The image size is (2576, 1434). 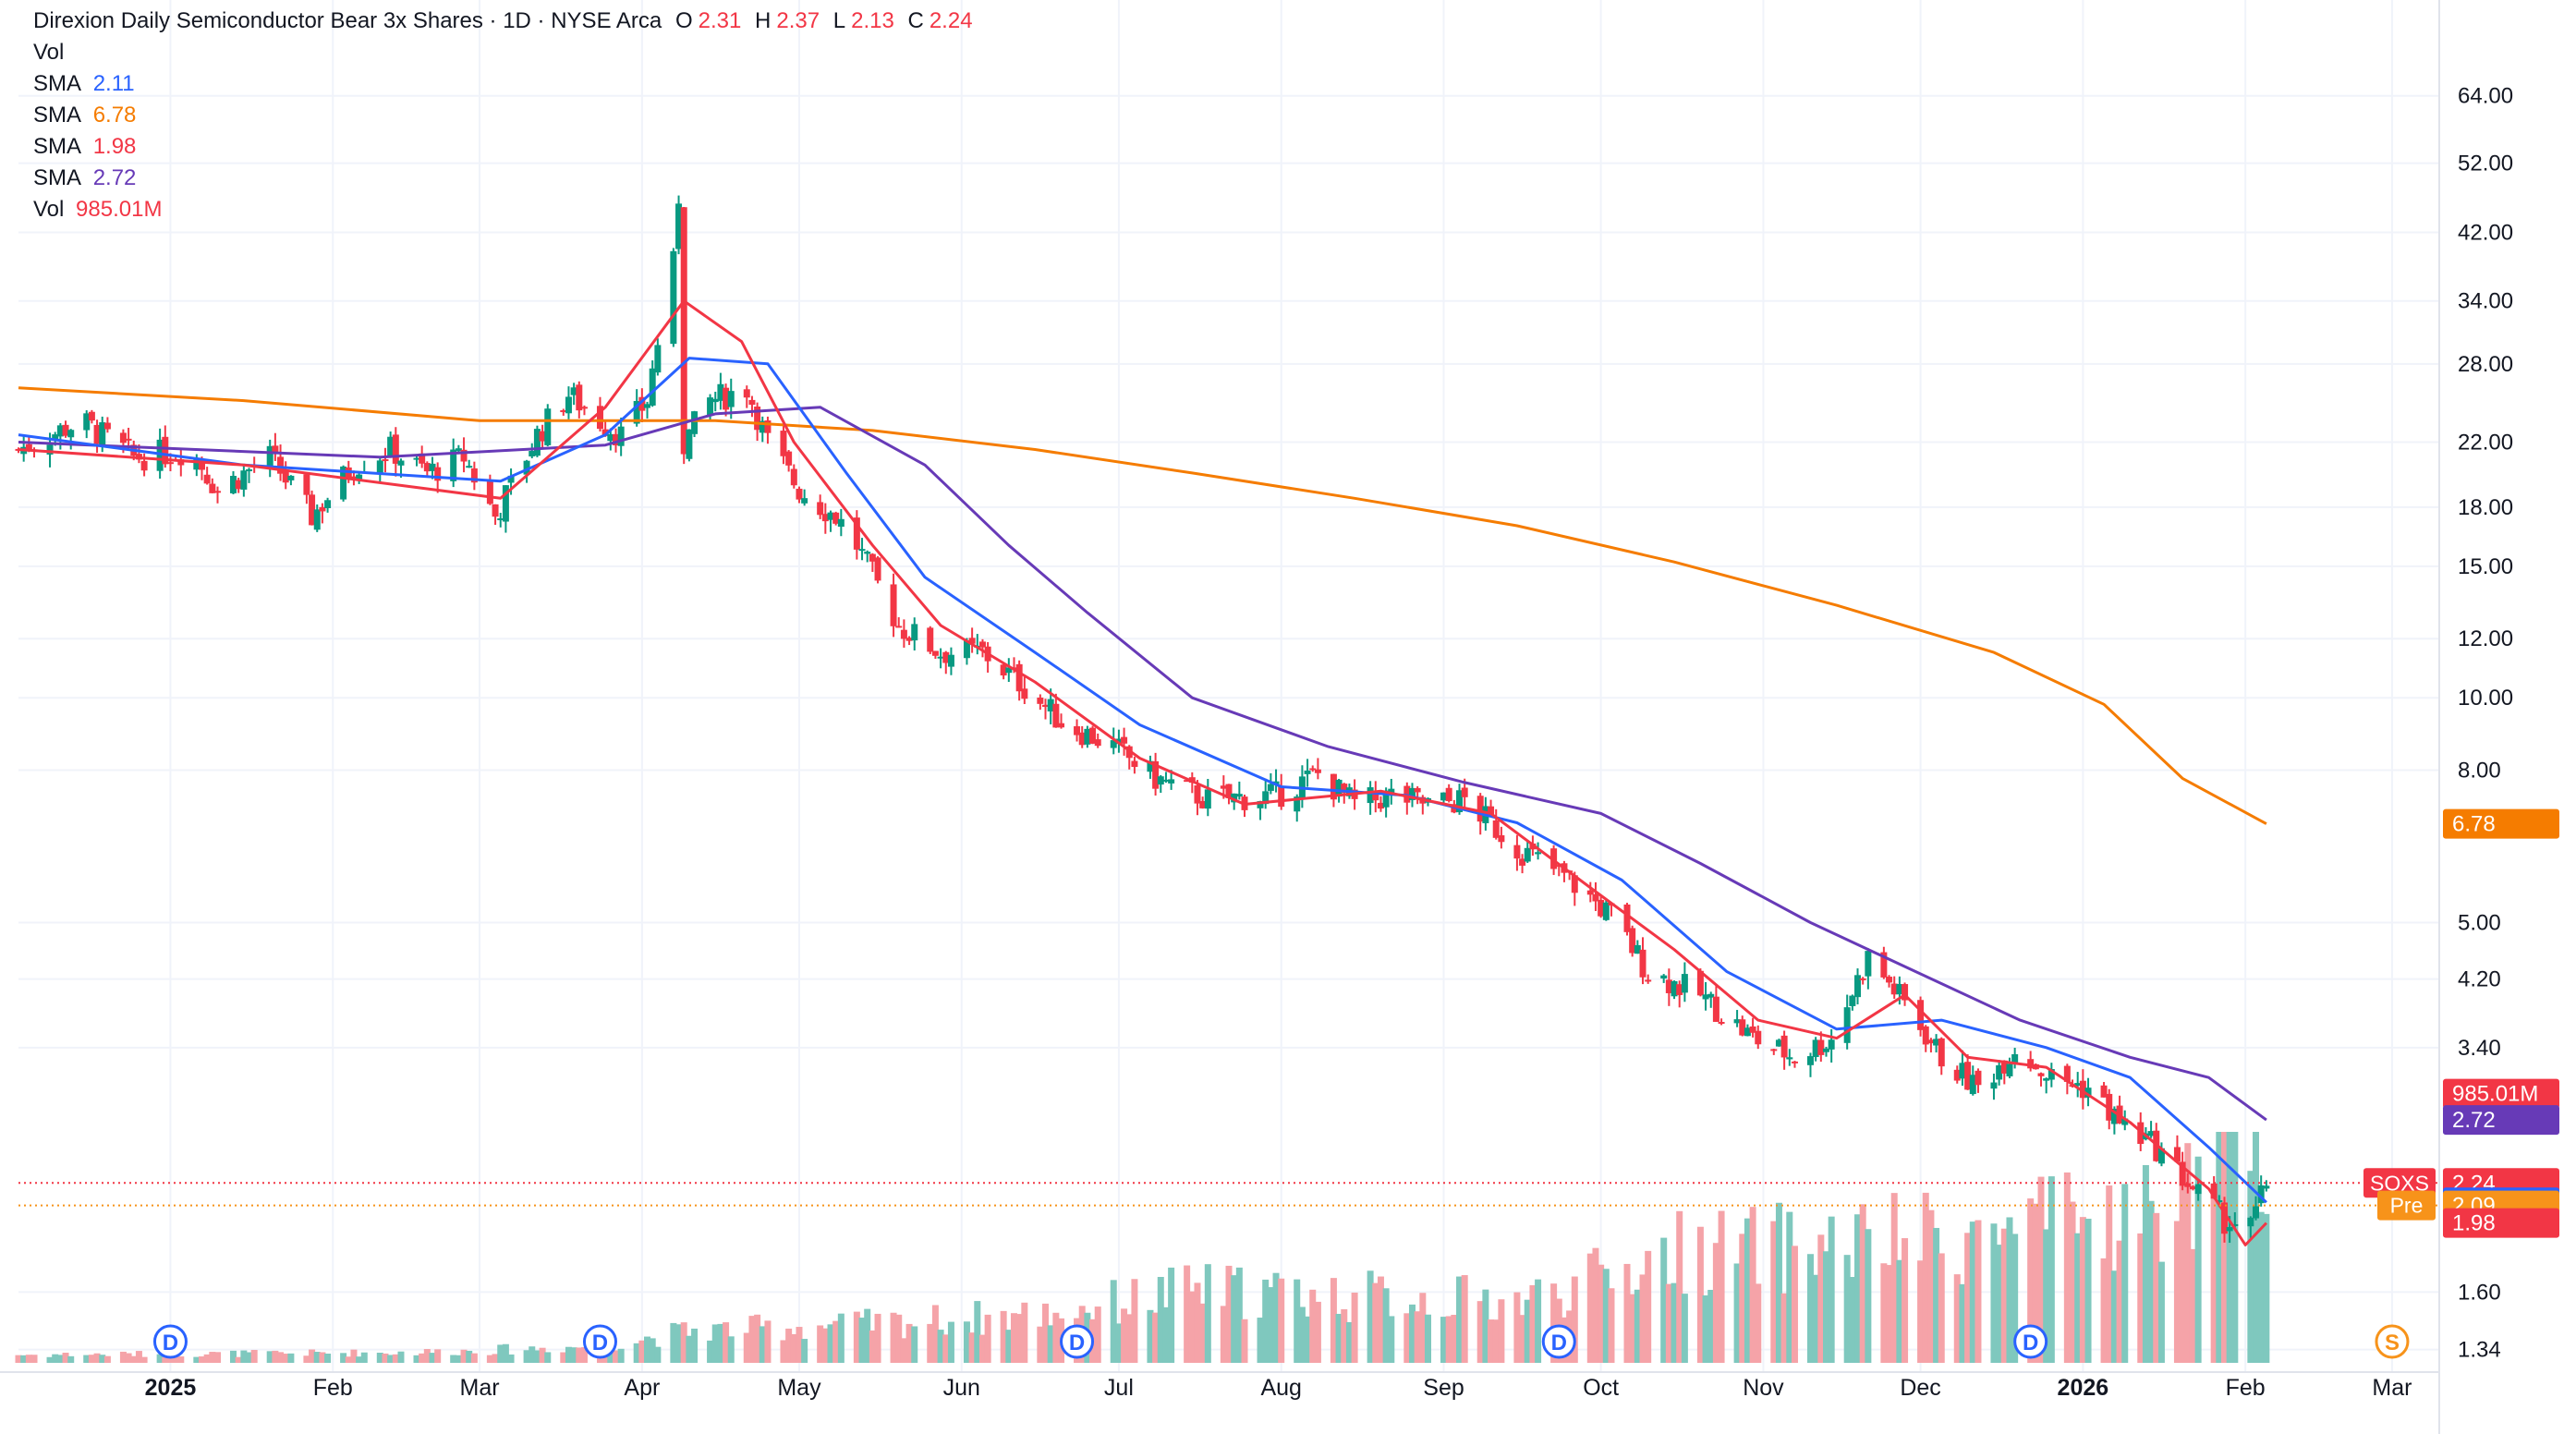 I want to click on legend-sma-red: SMA 1.98, so click(x=503, y=147).